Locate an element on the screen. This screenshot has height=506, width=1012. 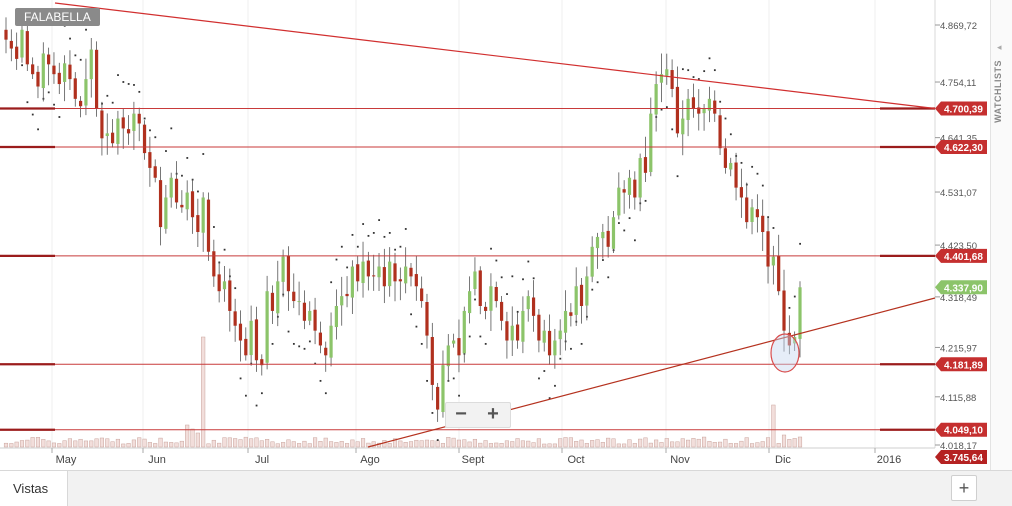
level-badge-bg is located at coordinates (961, 429).